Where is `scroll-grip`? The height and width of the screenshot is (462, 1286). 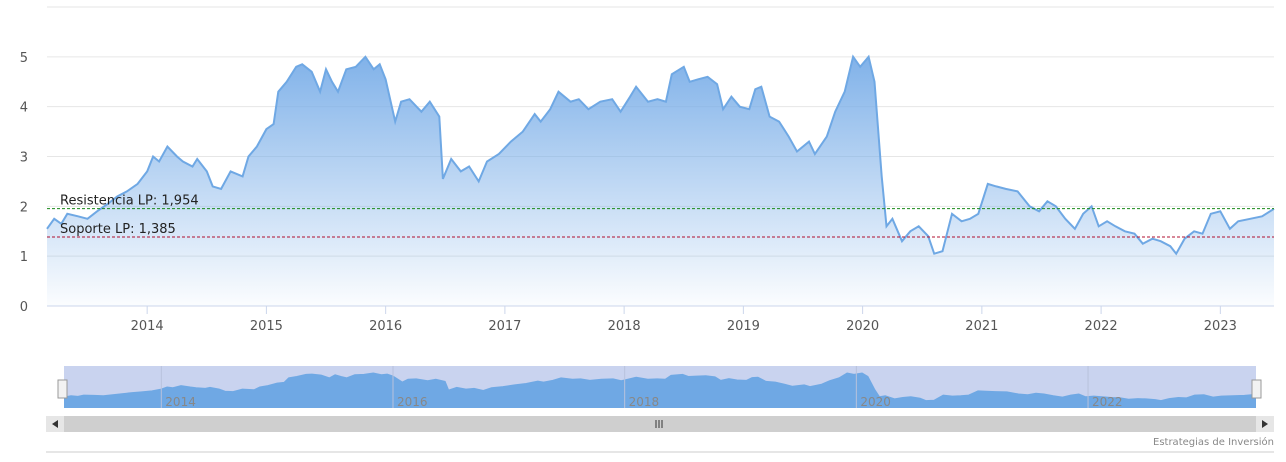
scroll-grip is located at coordinates (659, 424).